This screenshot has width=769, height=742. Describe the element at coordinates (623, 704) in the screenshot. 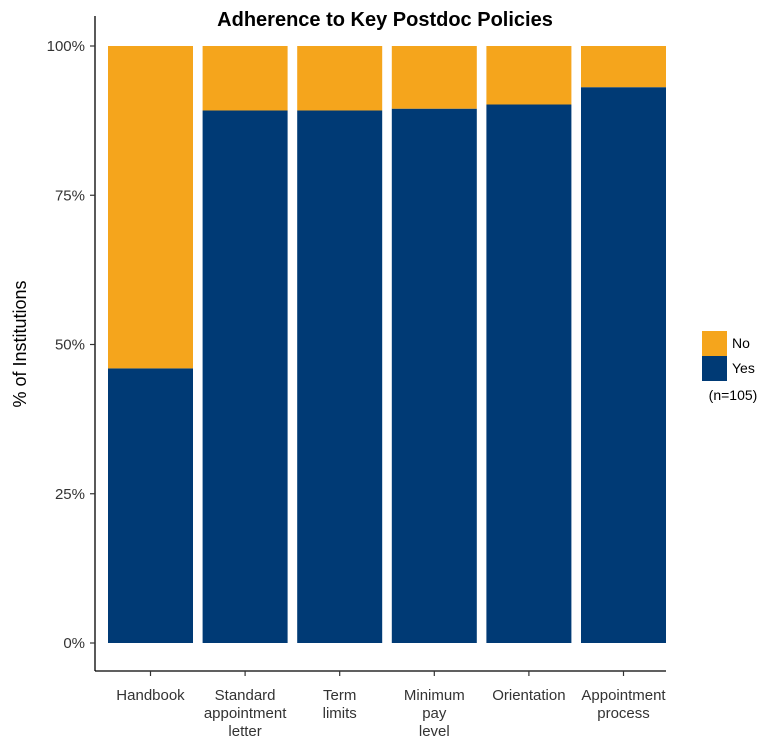

I see `x-tick-label: Appointment process` at that location.